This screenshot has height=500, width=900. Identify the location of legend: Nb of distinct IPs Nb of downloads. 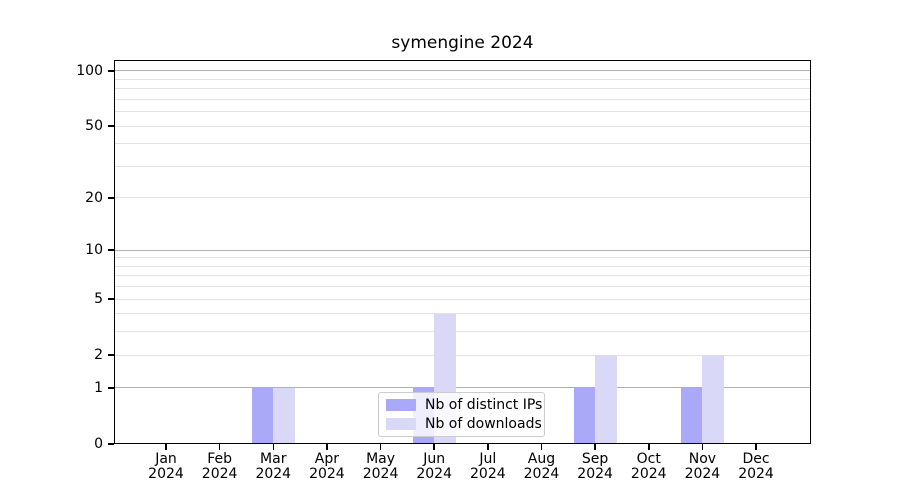
(461, 414).